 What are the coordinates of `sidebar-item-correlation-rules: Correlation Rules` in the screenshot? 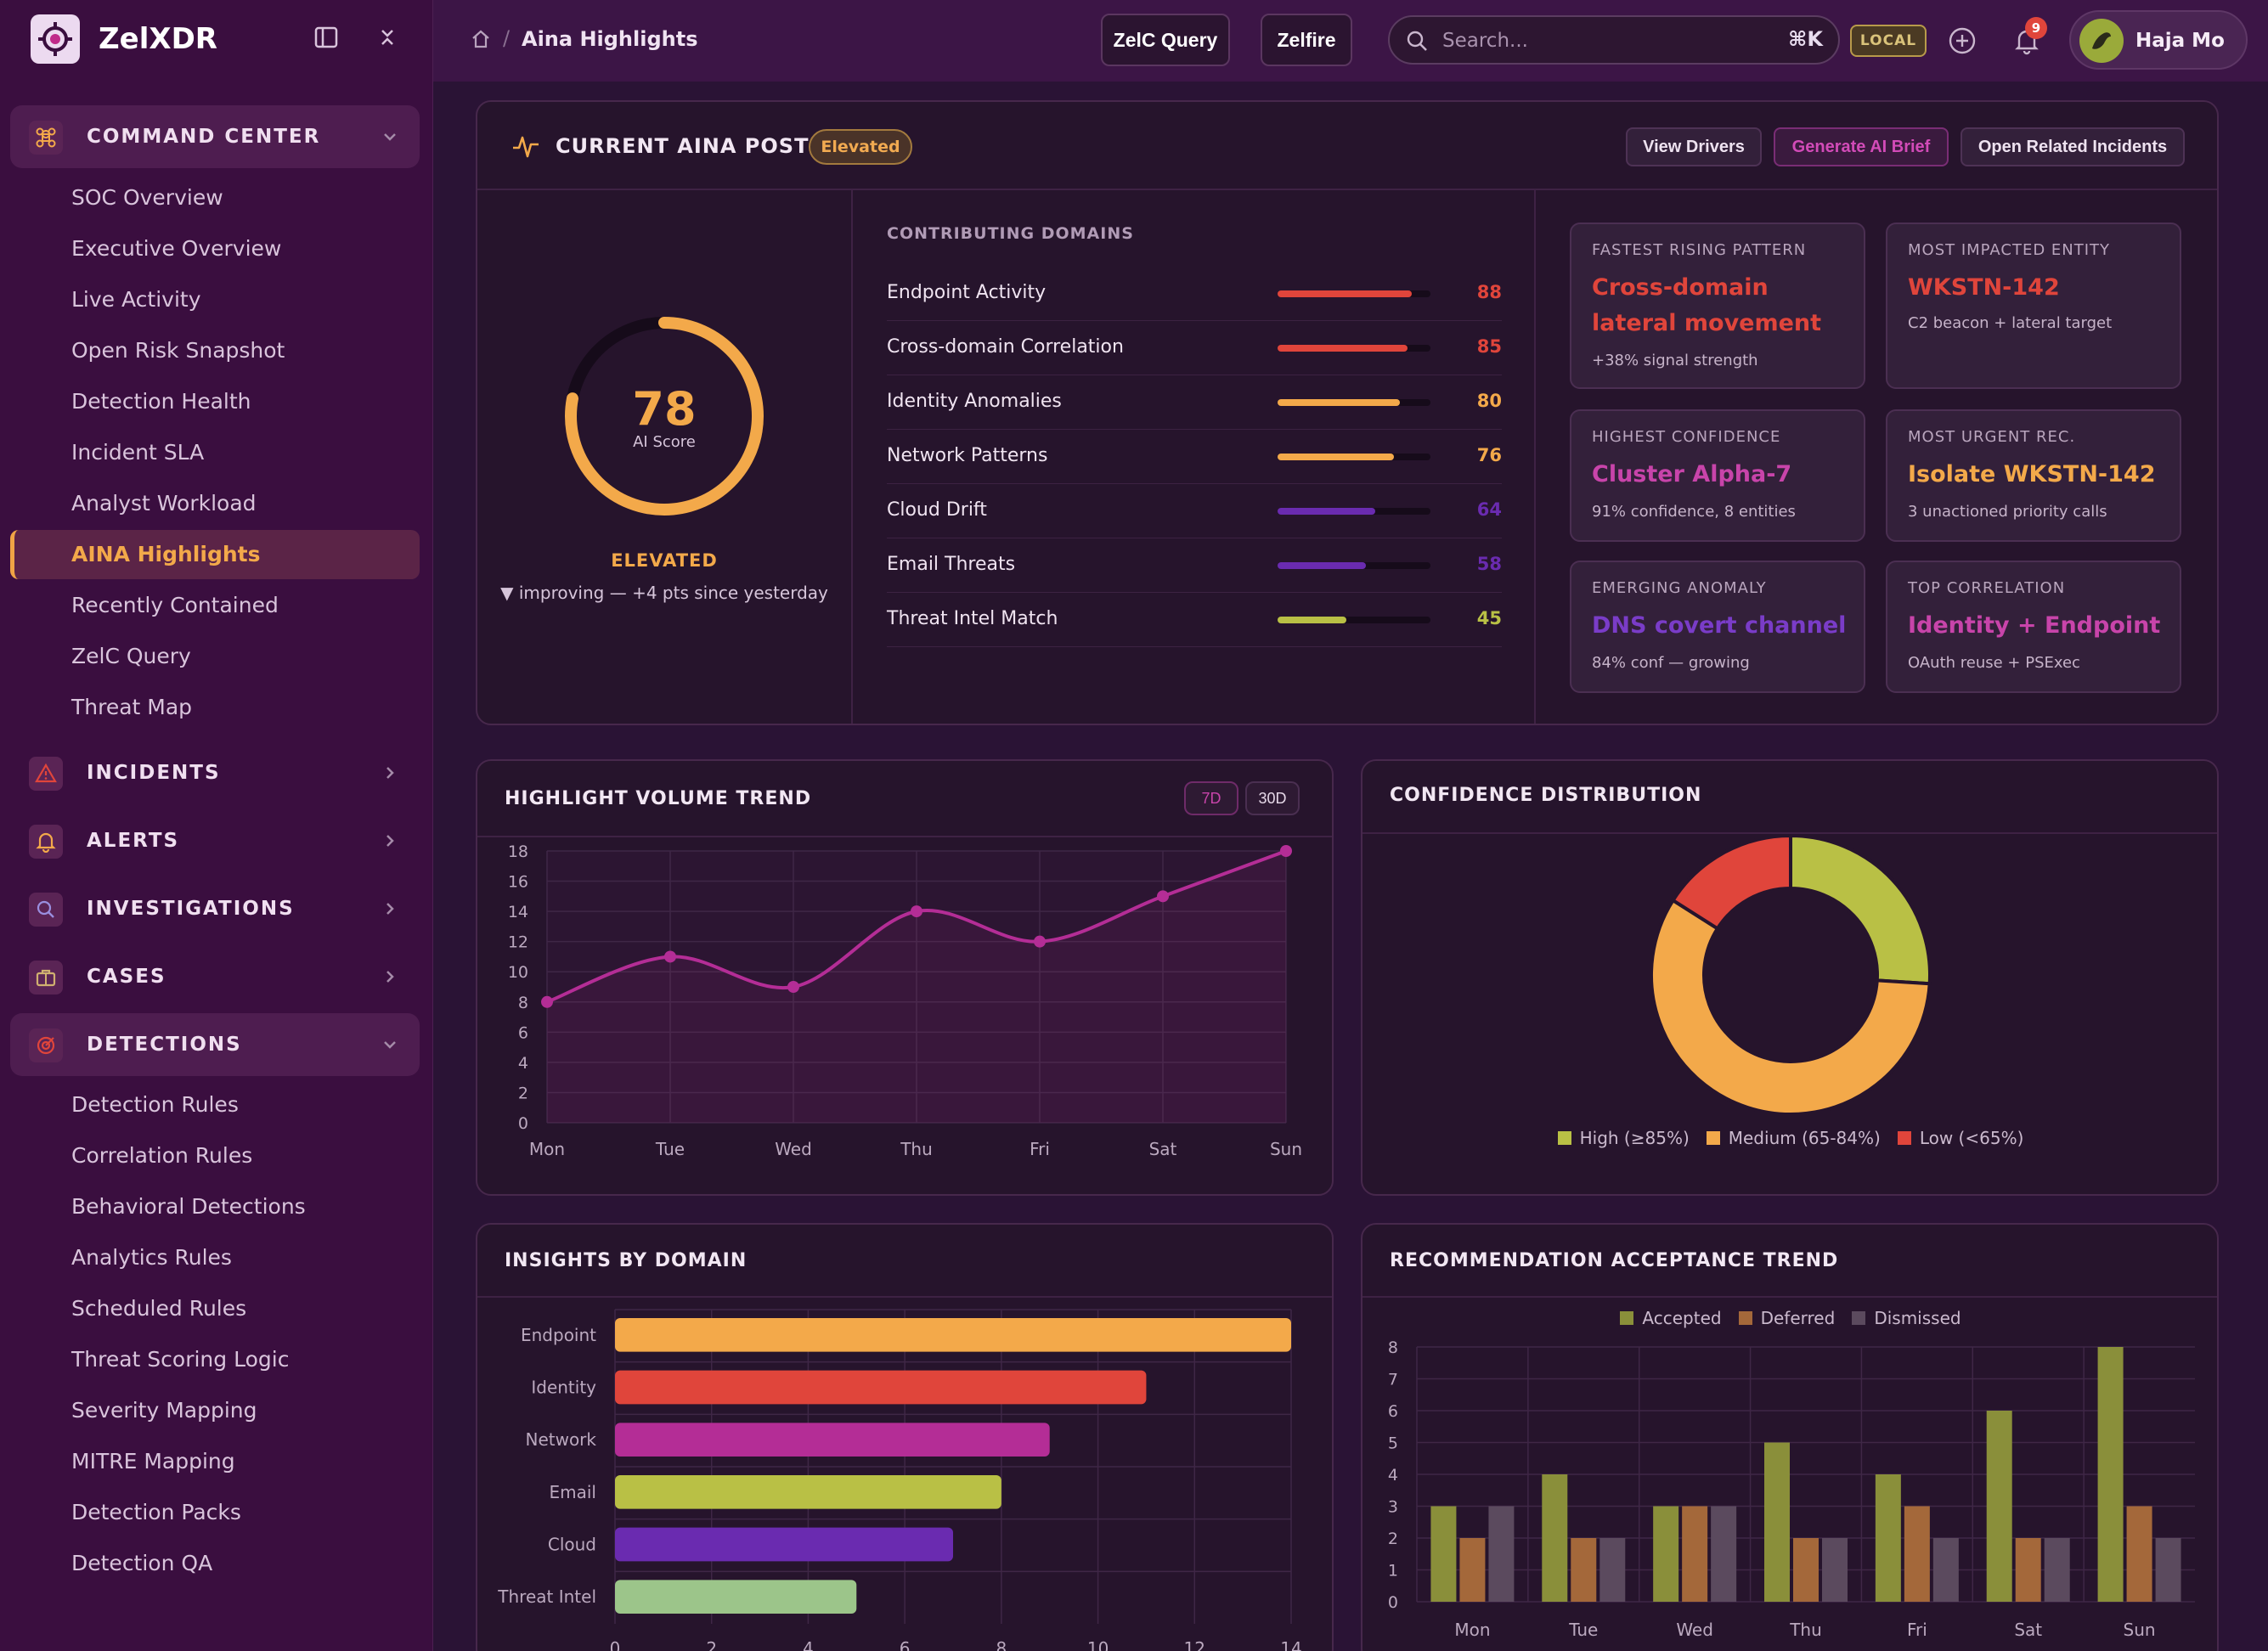 It's located at (162, 1155).